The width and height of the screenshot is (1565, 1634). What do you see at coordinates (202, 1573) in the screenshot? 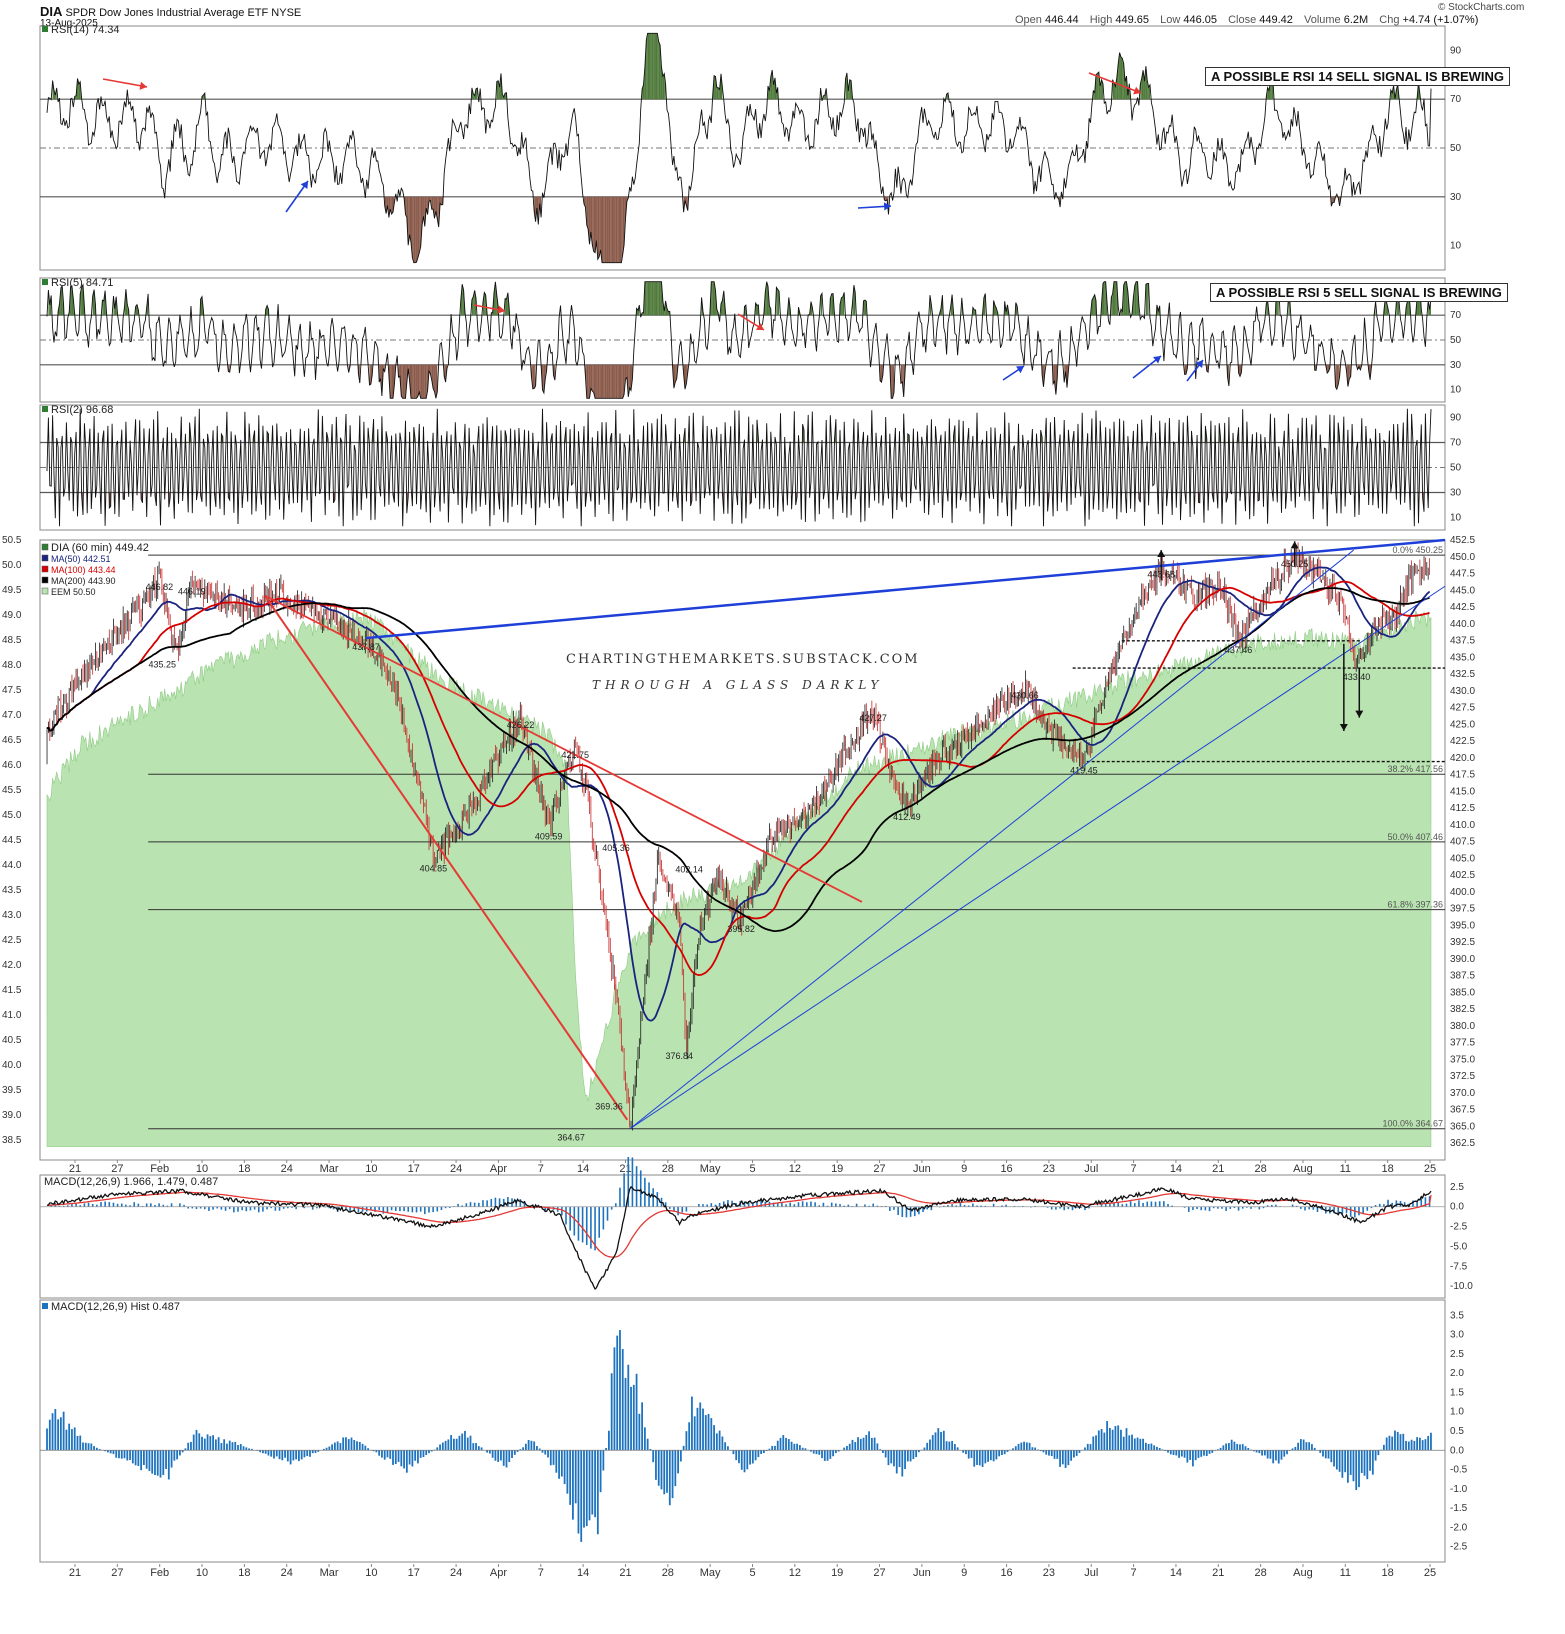
I see `bottom-date-axis-label: 10` at bounding box center [202, 1573].